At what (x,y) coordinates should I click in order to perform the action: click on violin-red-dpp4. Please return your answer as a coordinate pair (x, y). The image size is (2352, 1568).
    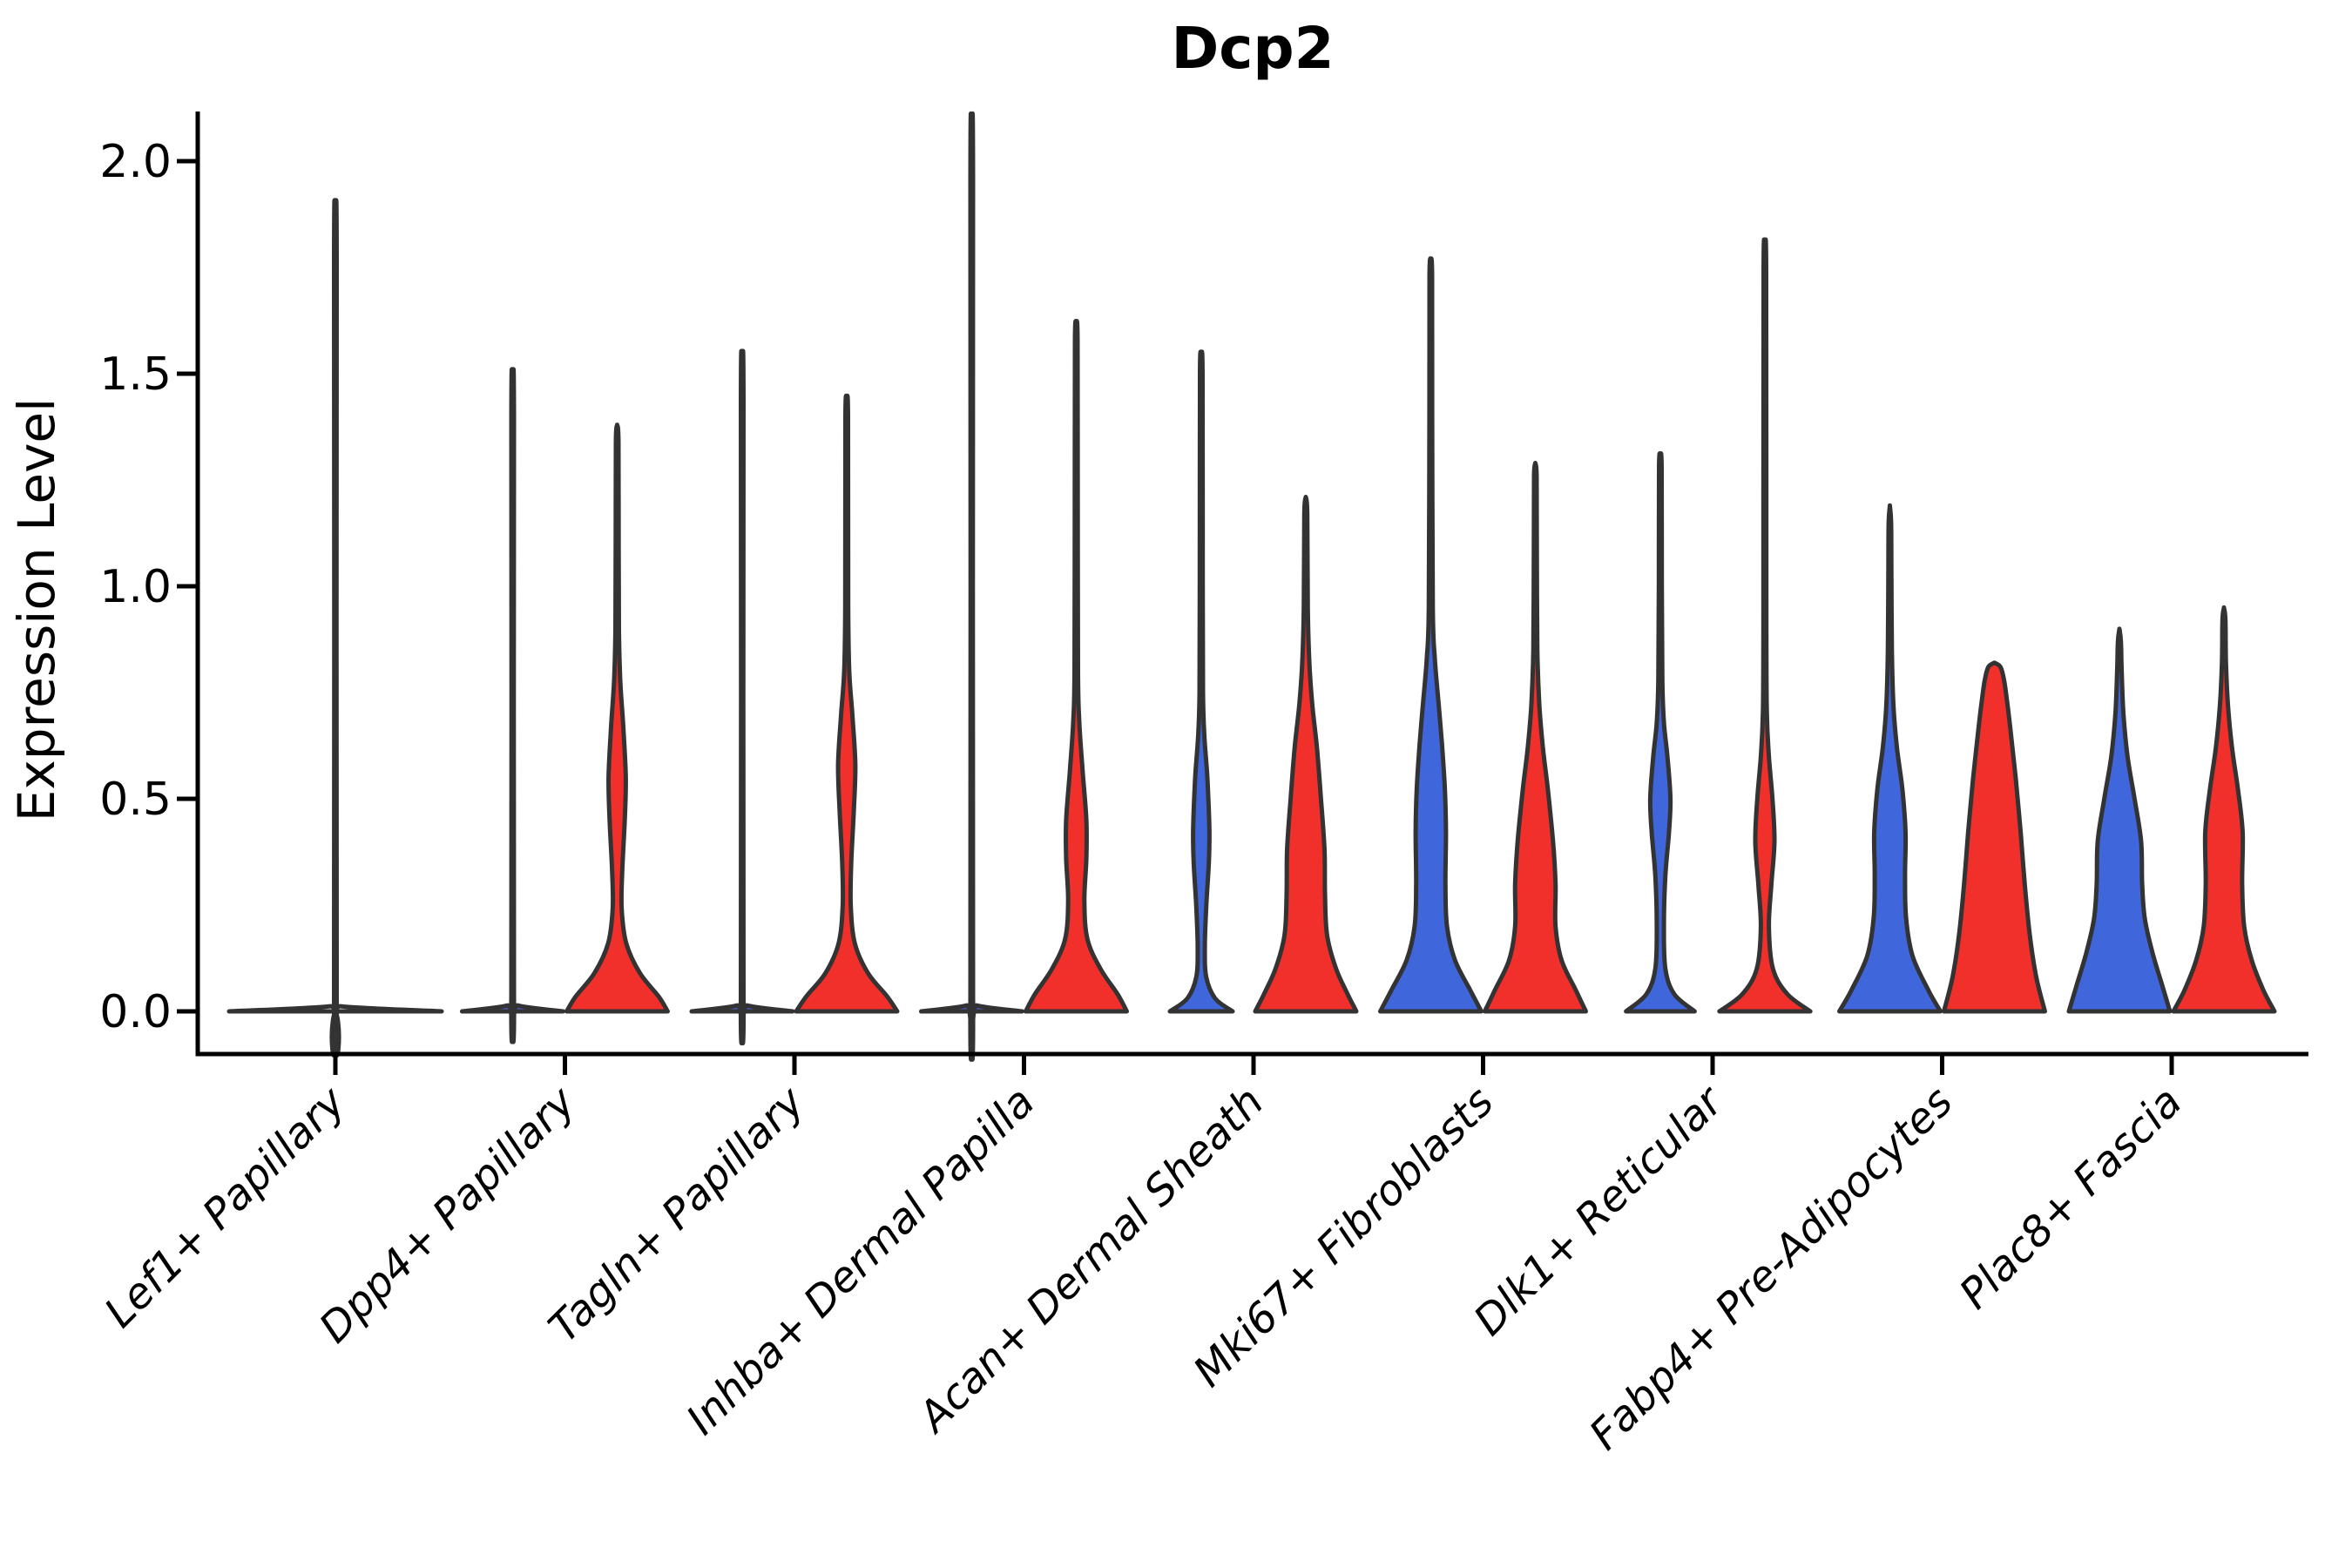
    Looking at the image, I should click on (617, 718).